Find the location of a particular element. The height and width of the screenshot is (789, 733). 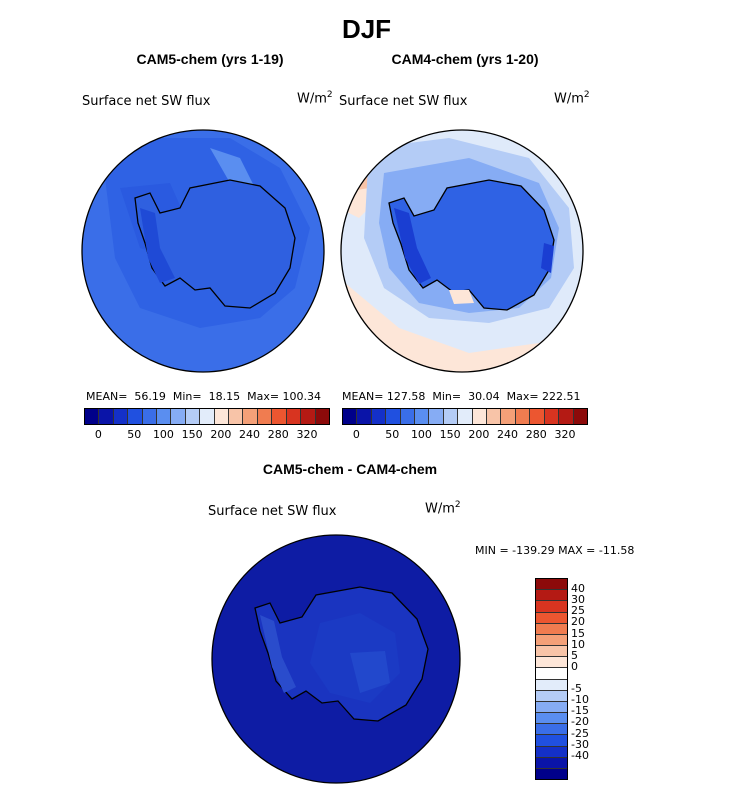

panel-3-colorbar is located at coordinates (551, 679).